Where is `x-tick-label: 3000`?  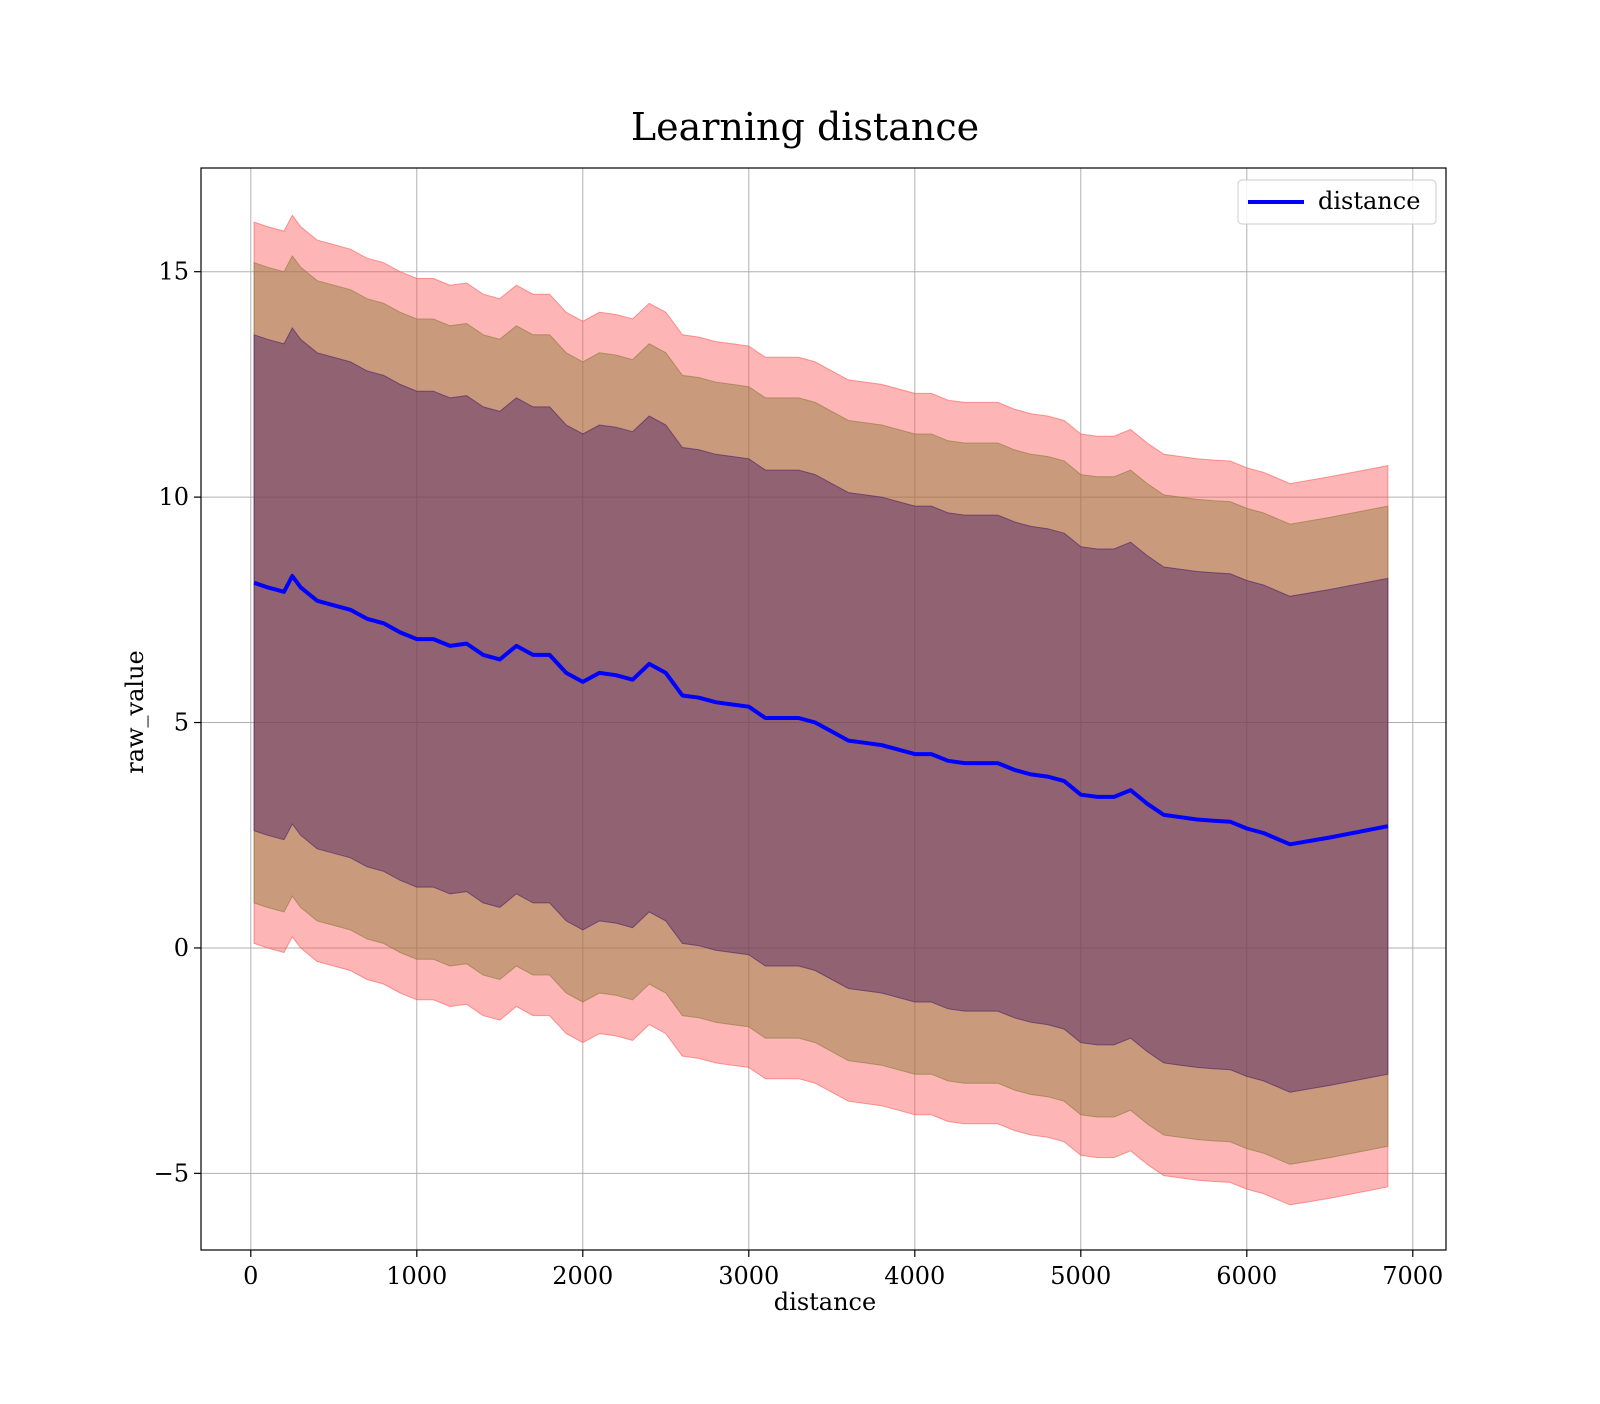 x-tick-label: 3000 is located at coordinates (748, 1276).